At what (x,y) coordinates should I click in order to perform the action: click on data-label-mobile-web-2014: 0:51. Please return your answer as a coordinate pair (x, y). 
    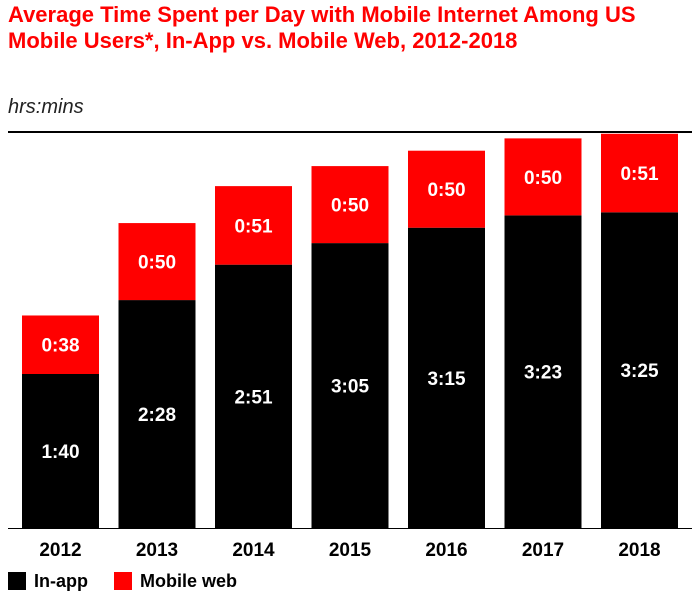
    Looking at the image, I should click on (253, 226).